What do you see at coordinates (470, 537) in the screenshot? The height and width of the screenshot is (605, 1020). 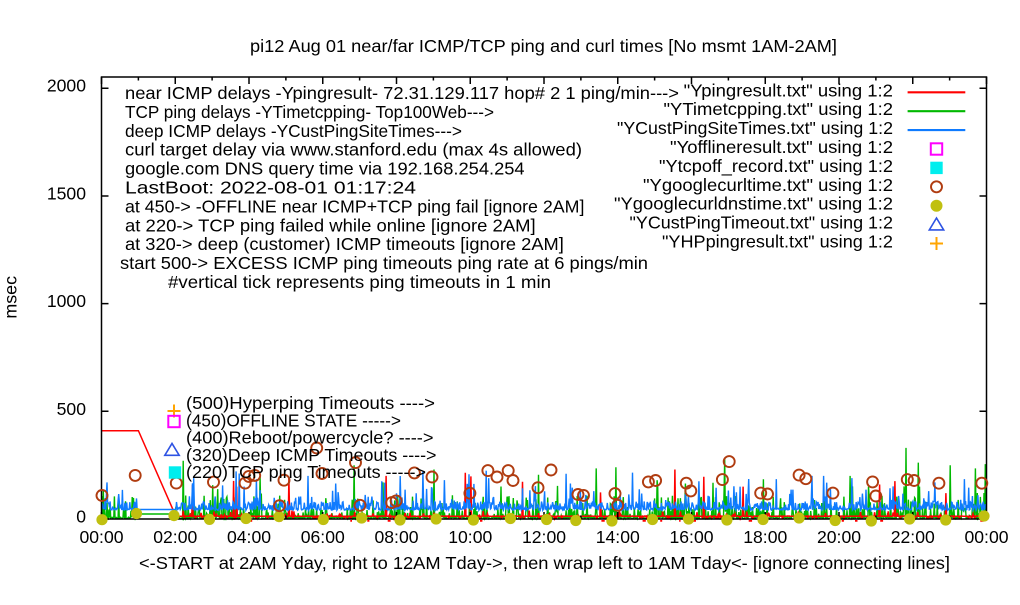 I see `svg-text: 10:00` at bounding box center [470, 537].